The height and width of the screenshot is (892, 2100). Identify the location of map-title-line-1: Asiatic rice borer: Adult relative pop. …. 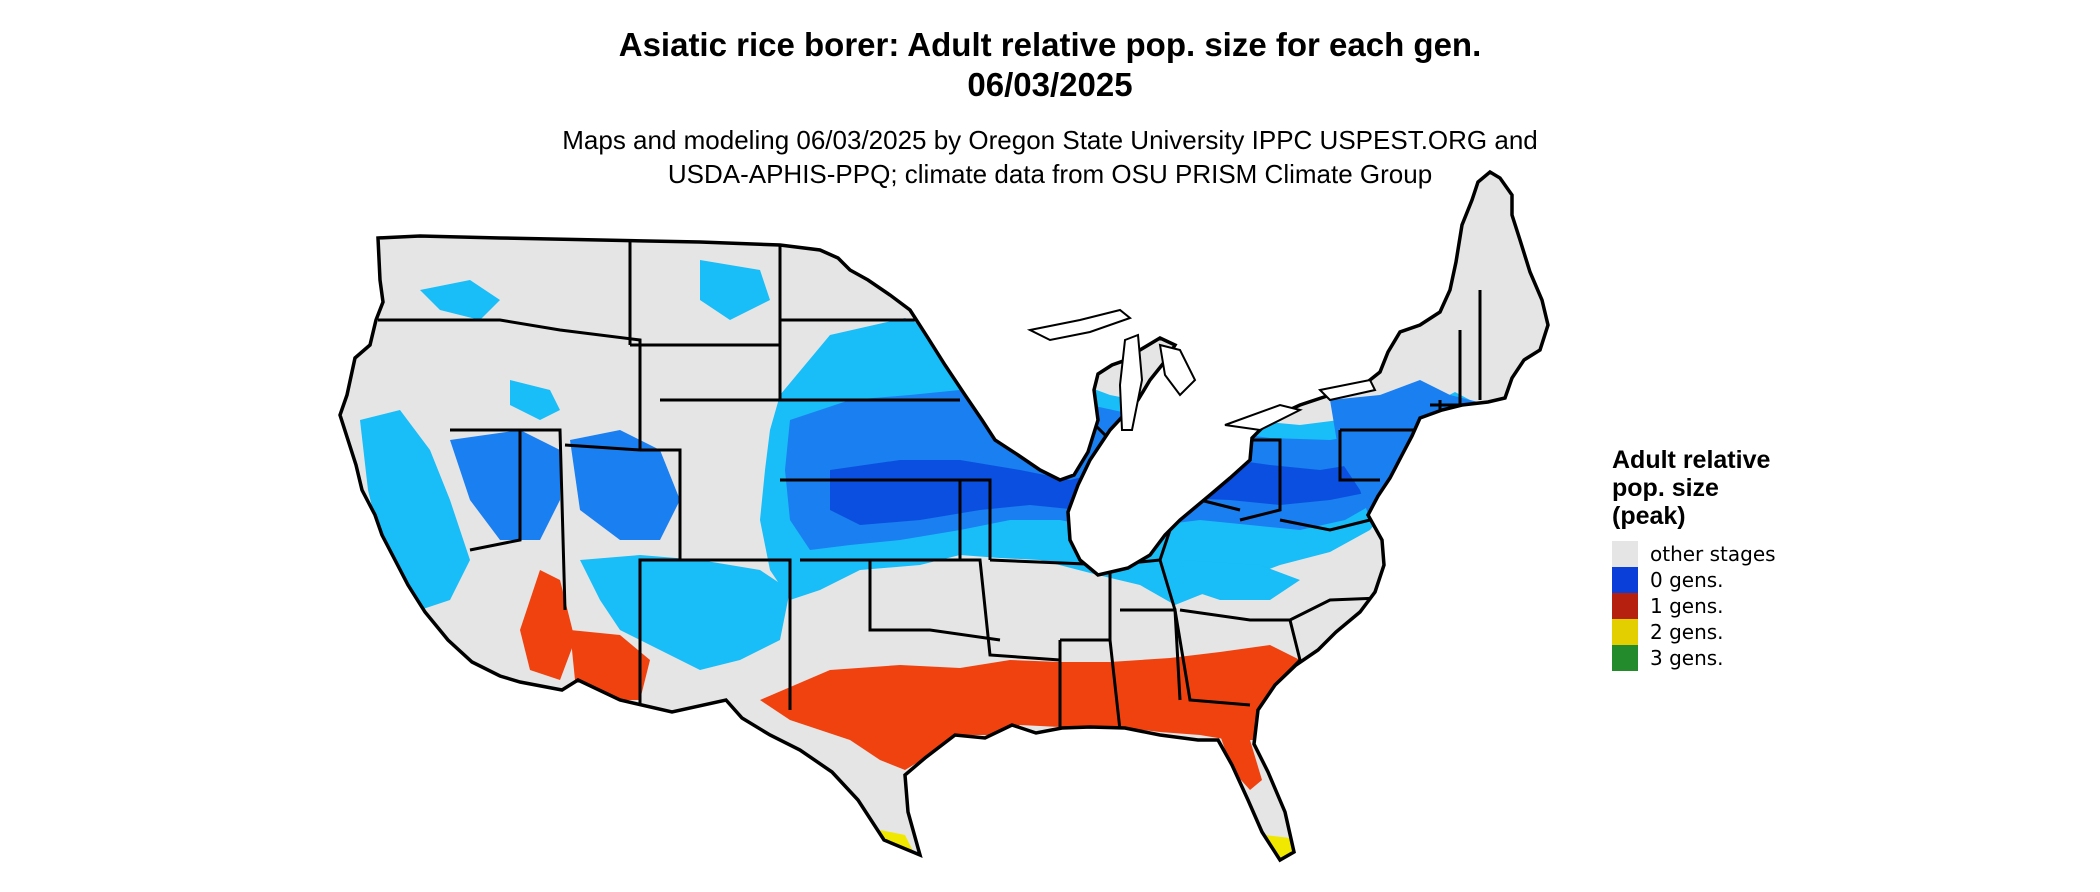
(1050, 44).